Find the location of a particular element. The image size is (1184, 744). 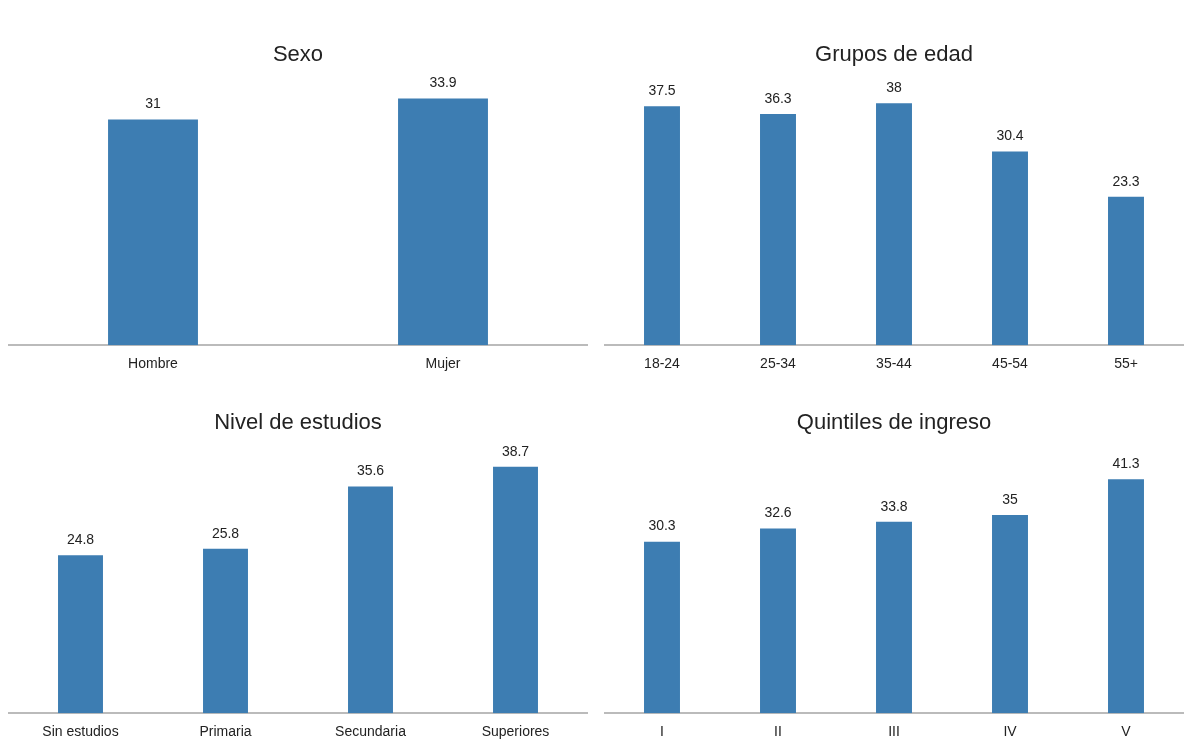

data-label: 32.6 is located at coordinates (778, 512).